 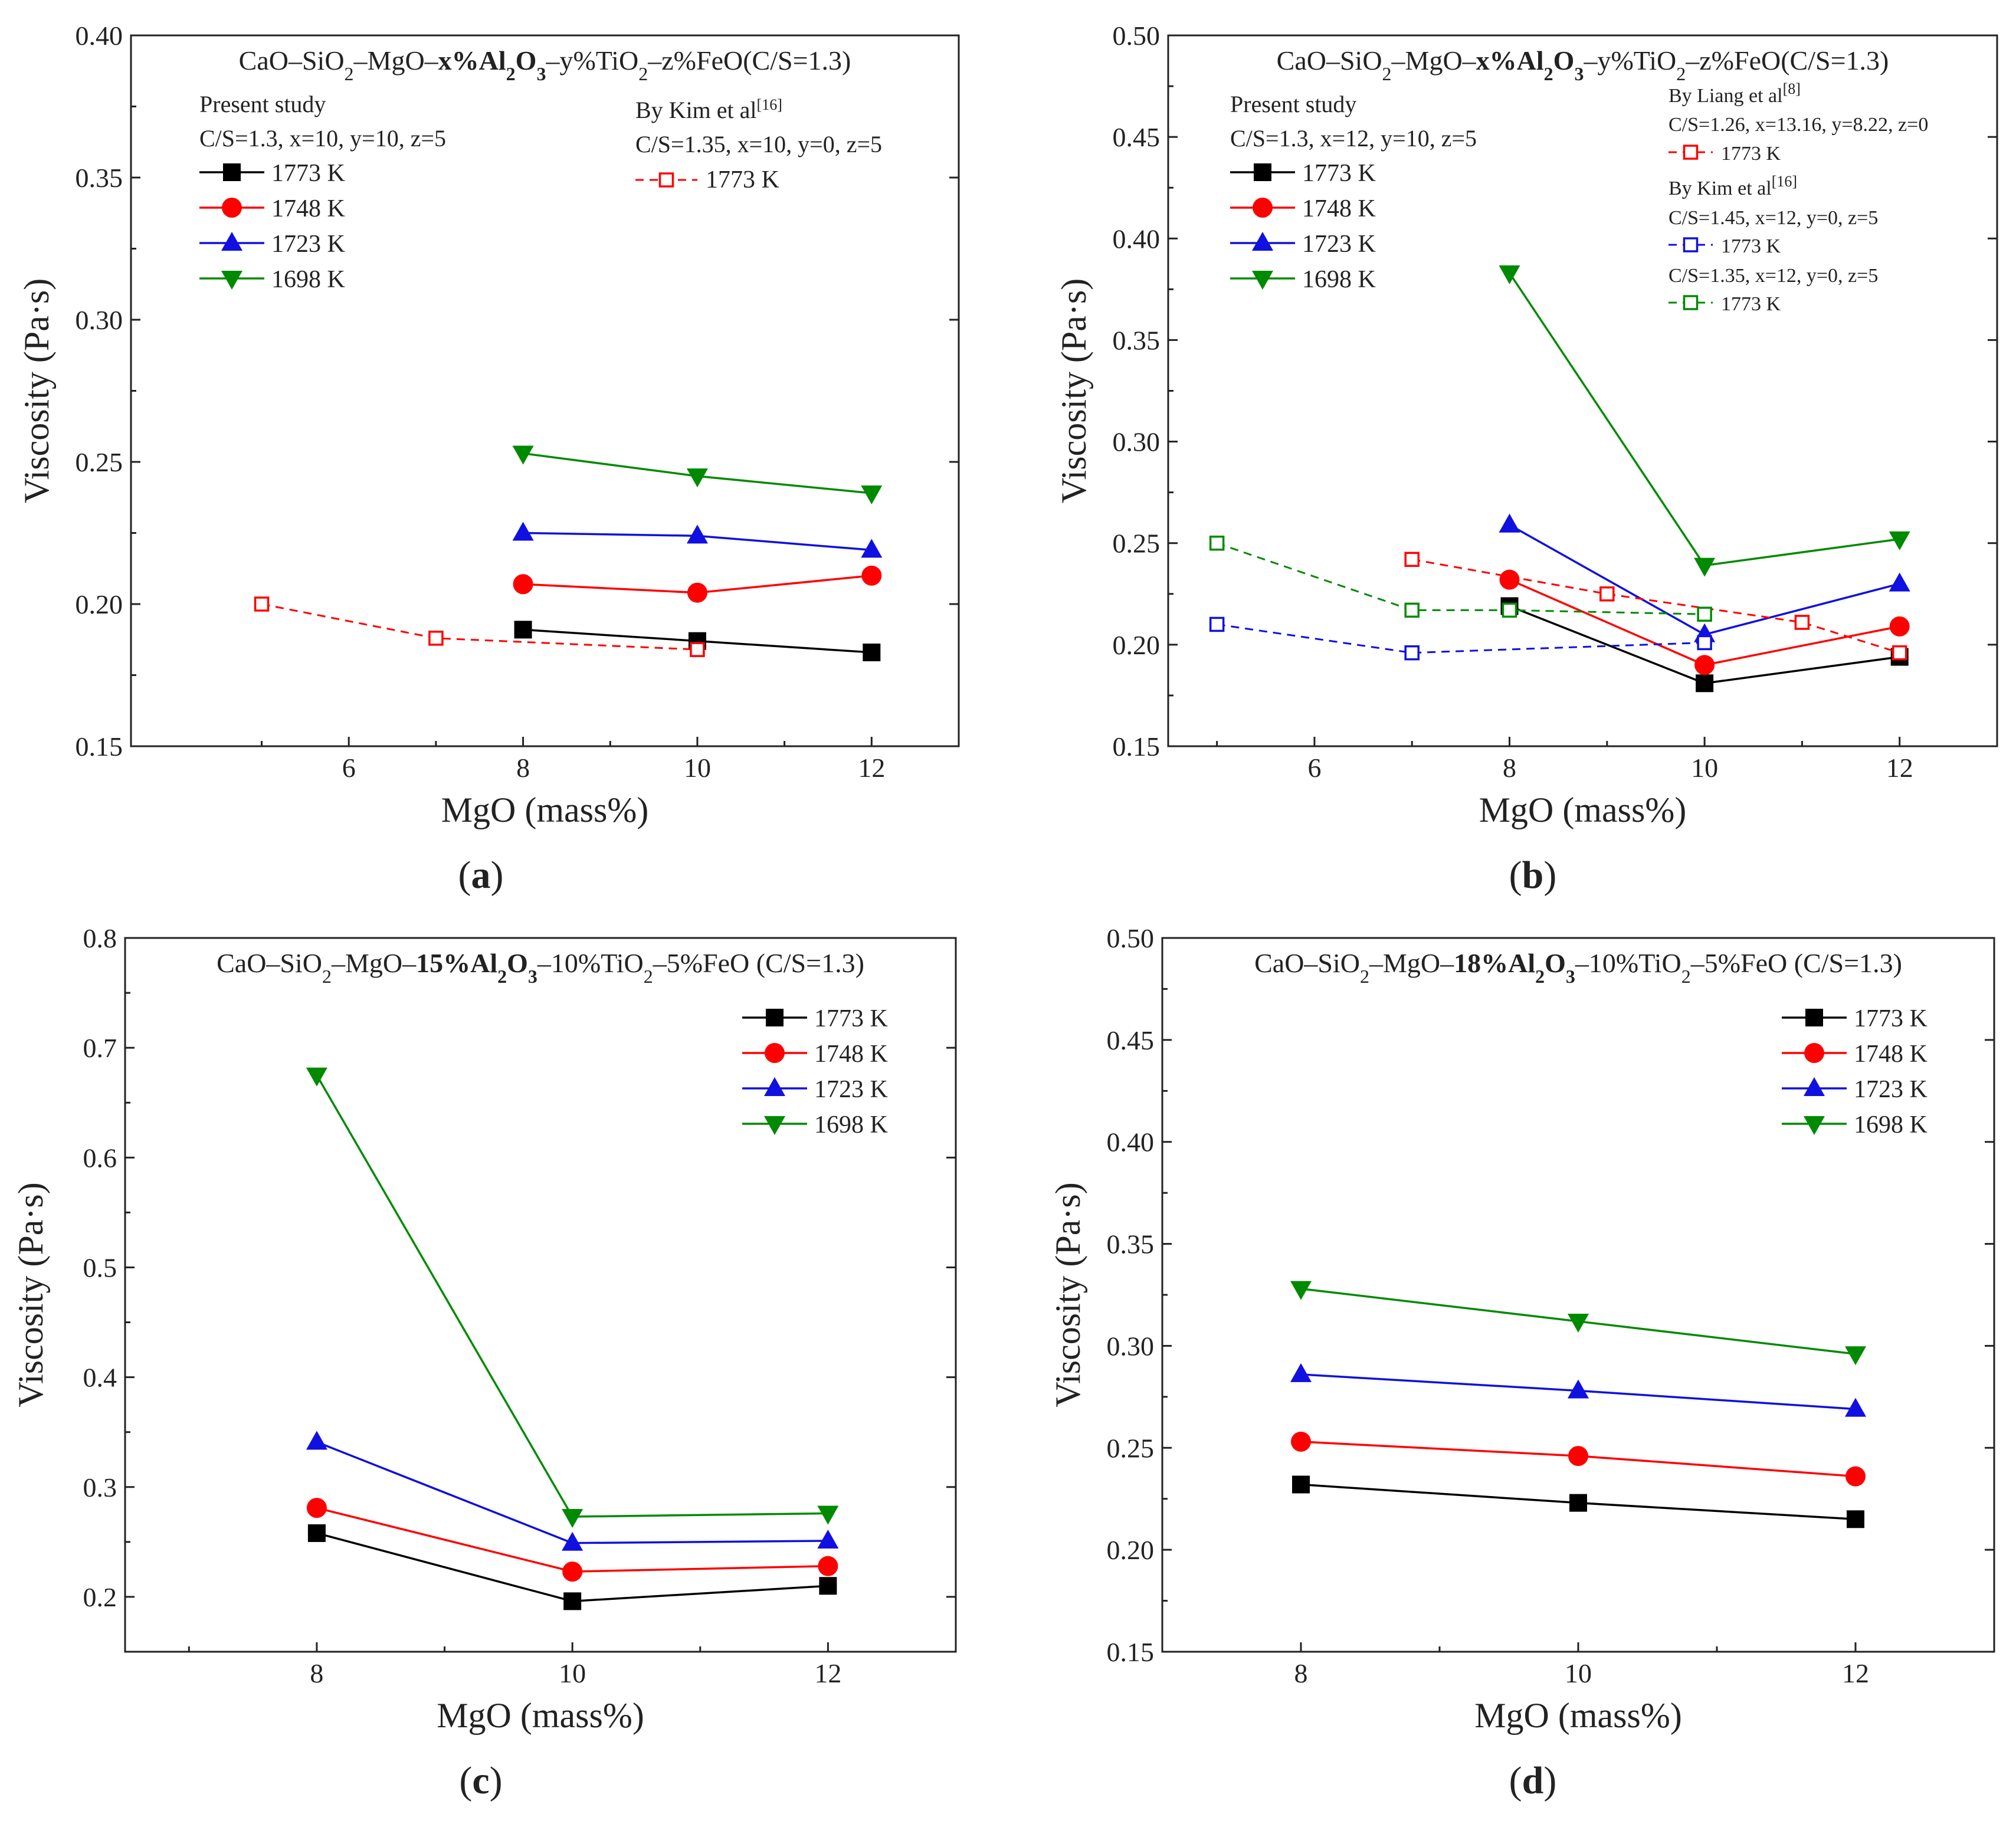 I want to click on title-part: –y%TiO, so click(x=1630, y=60).